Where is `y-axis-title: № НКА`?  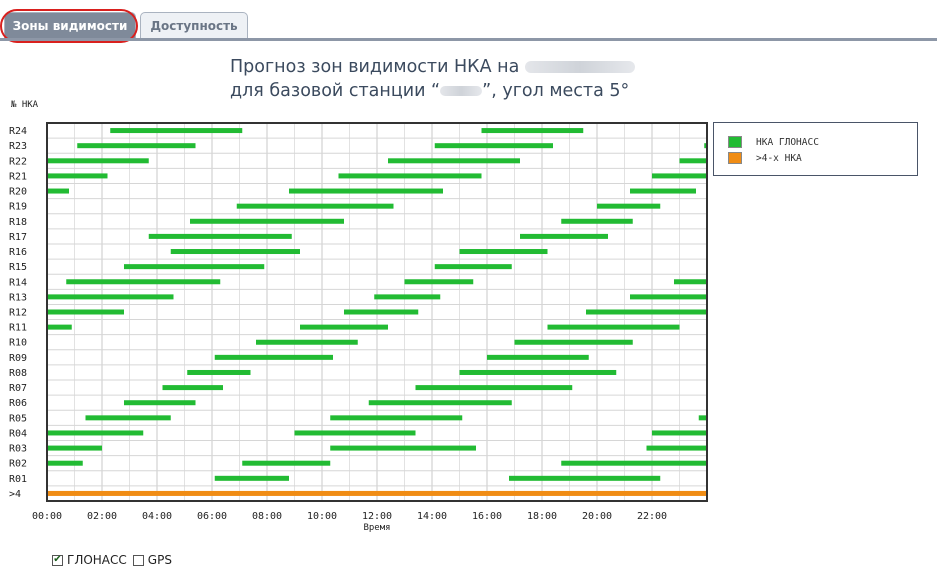 y-axis-title: № НКА is located at coordinates (24, 105).